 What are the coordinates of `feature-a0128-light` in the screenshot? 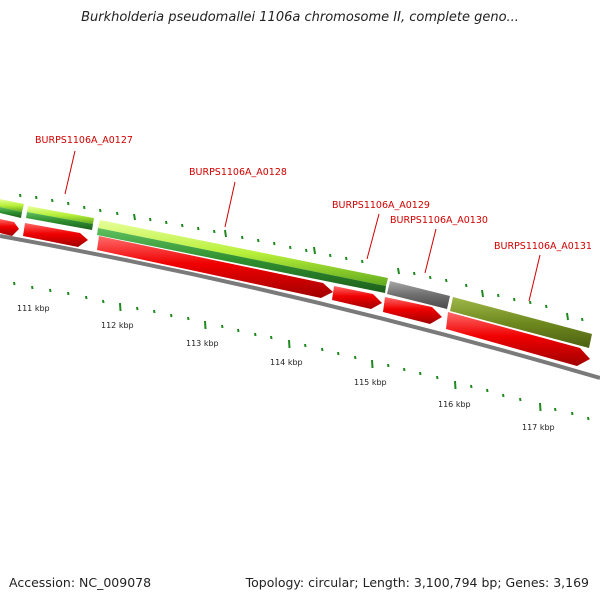 It's located at (243, 253).